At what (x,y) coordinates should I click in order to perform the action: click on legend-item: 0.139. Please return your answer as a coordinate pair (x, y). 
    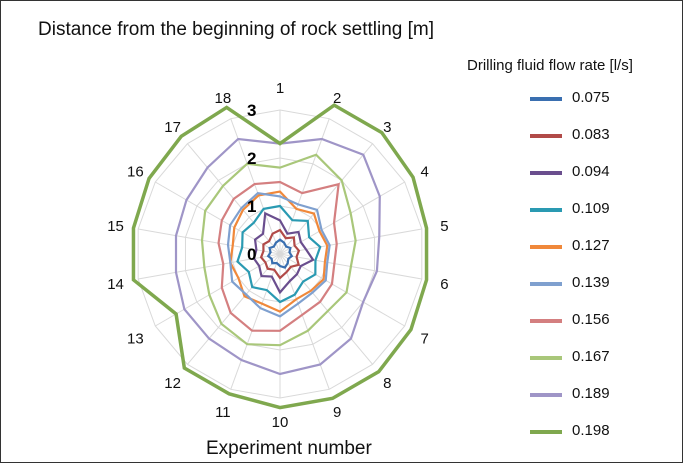
    Looking at the image, I should click on (600, 284).